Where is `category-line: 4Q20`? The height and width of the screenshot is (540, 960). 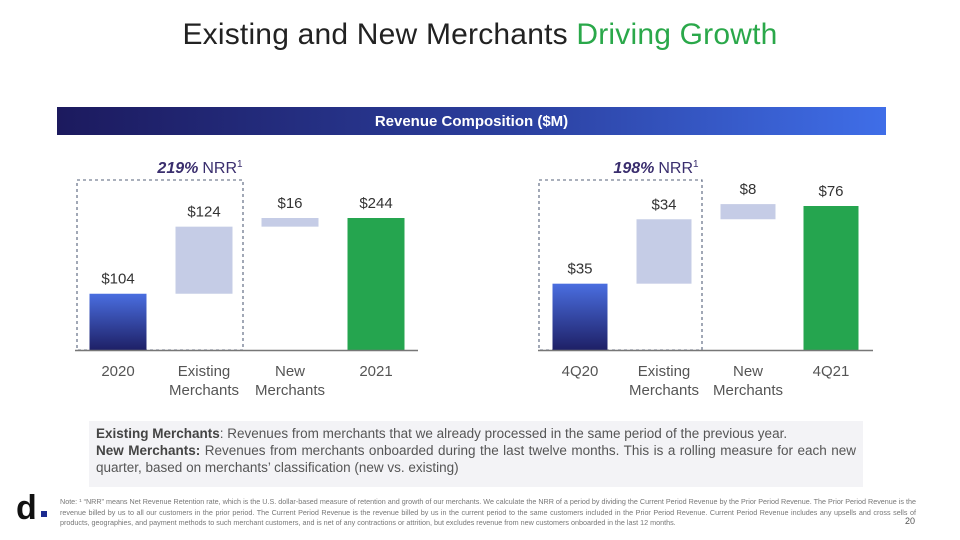
category-line: 4Q20 is located at coordinates (580, 371).